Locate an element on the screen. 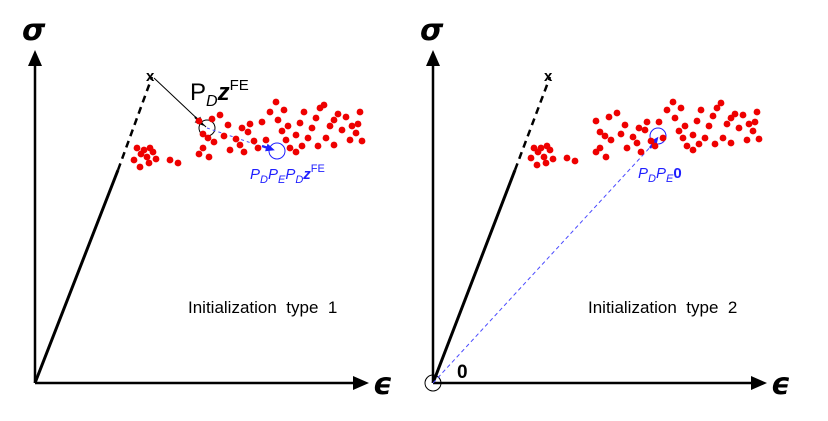 The height and width of the screenshot is (421, 828). sigma-label-left: σ is located at coordinates (34, 30).